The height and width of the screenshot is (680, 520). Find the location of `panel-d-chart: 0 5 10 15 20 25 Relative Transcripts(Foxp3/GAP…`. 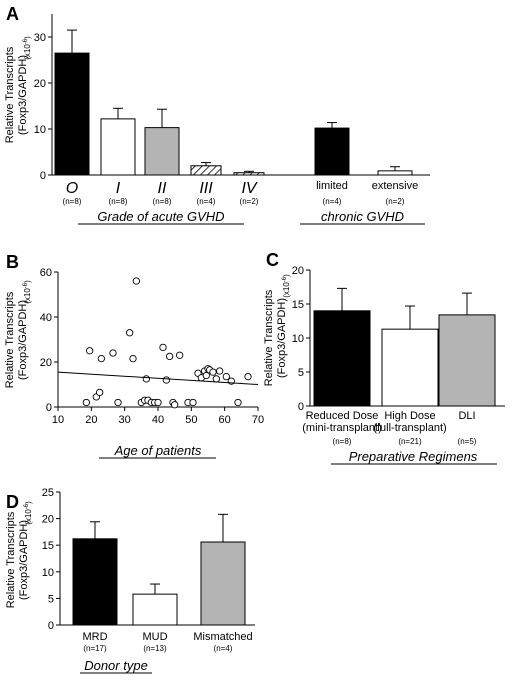

panel-d-chart: 0 5 10 15 20 25 Relative Transcripts(Foxp3/GAP… is located at coordinates (130, 580).